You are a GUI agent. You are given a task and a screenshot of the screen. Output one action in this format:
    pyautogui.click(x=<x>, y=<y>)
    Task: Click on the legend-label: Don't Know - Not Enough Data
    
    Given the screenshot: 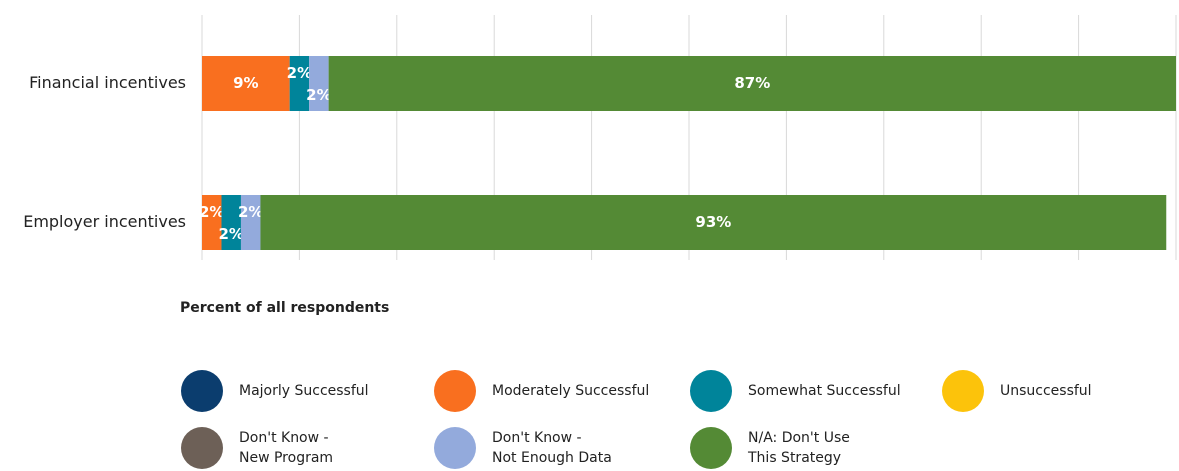 What is the action you would take?
    pyautogui.click(x=552, y=448)
    